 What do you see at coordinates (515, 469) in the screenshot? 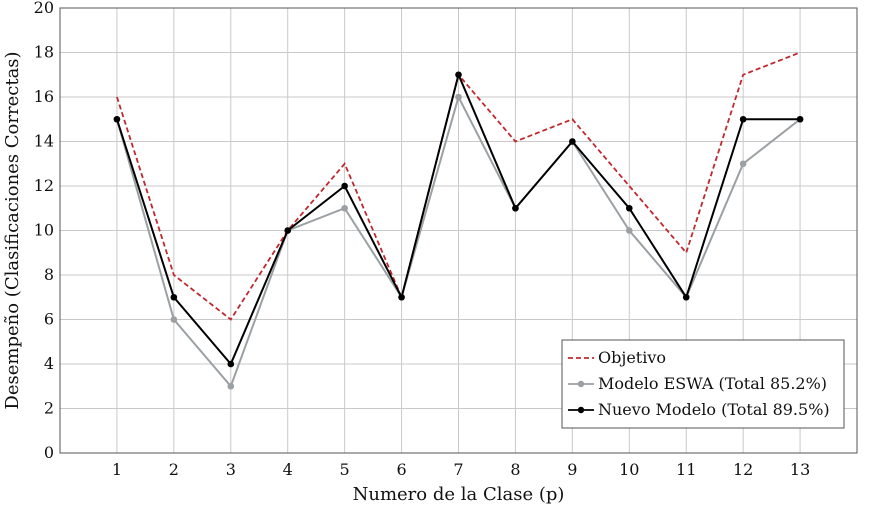
I see `x-tick-label: 8` at bounding box center [515, 469].